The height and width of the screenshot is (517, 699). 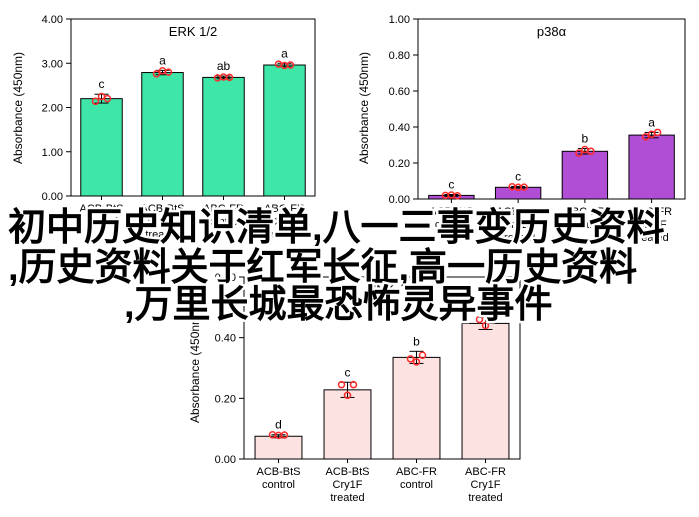 I want to click on y-tick-label: 4.00, so click(x=52, y=20).